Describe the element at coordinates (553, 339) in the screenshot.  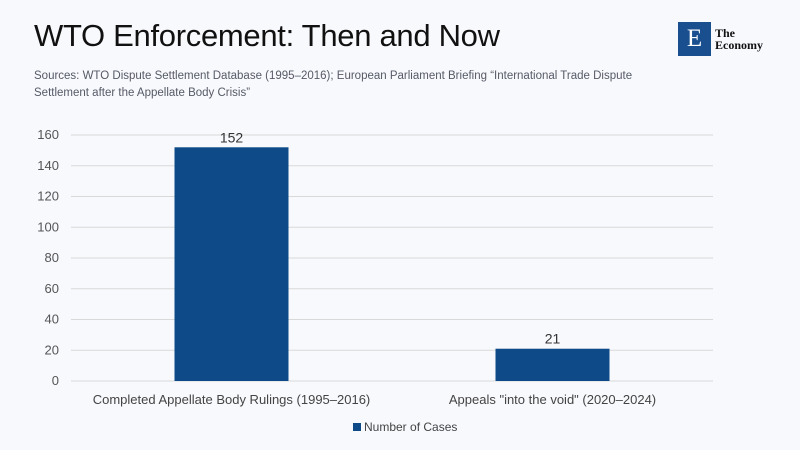
I see `data-label: 21` at that location.